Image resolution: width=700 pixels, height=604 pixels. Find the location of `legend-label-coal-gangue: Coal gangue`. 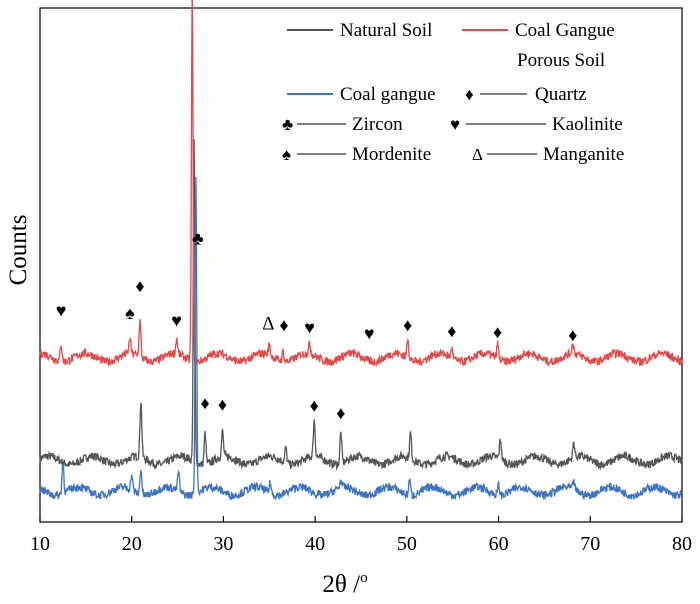

legend-label-coal-gangue: Coal gangue is located at coordinates (388, 94).